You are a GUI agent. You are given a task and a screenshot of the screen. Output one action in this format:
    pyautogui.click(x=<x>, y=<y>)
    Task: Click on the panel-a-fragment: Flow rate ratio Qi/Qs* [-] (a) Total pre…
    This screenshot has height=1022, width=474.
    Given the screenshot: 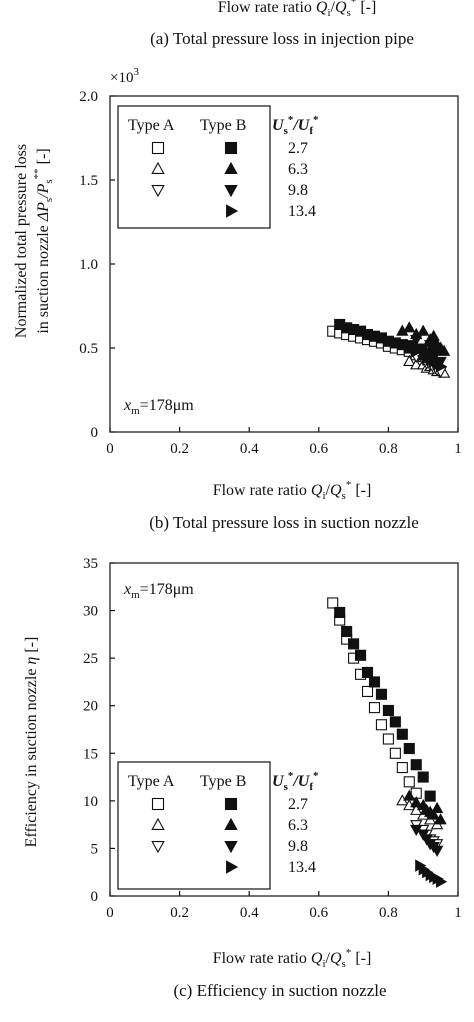 What is the action you would take?
    pyautogui.click(x=282, y=24)
    